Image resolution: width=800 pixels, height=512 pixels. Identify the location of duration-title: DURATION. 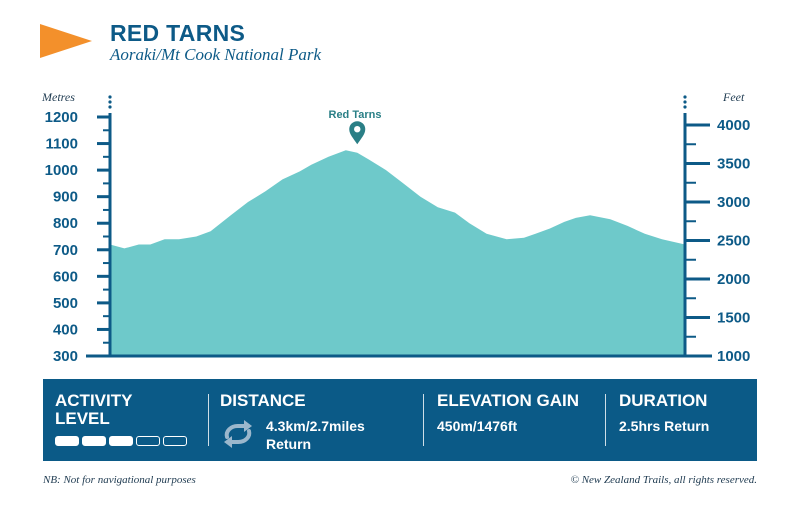
(663, 400).